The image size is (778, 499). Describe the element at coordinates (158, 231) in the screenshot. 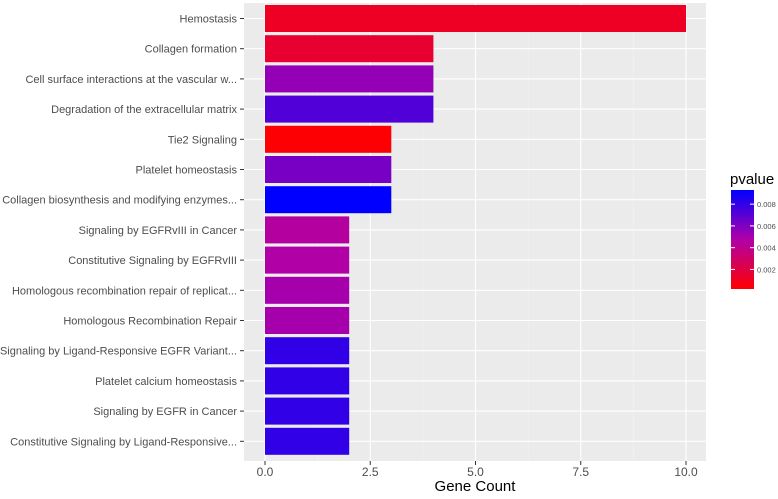

I see `category-label: Signaling by EGFRvIII in Cancer` at that location.